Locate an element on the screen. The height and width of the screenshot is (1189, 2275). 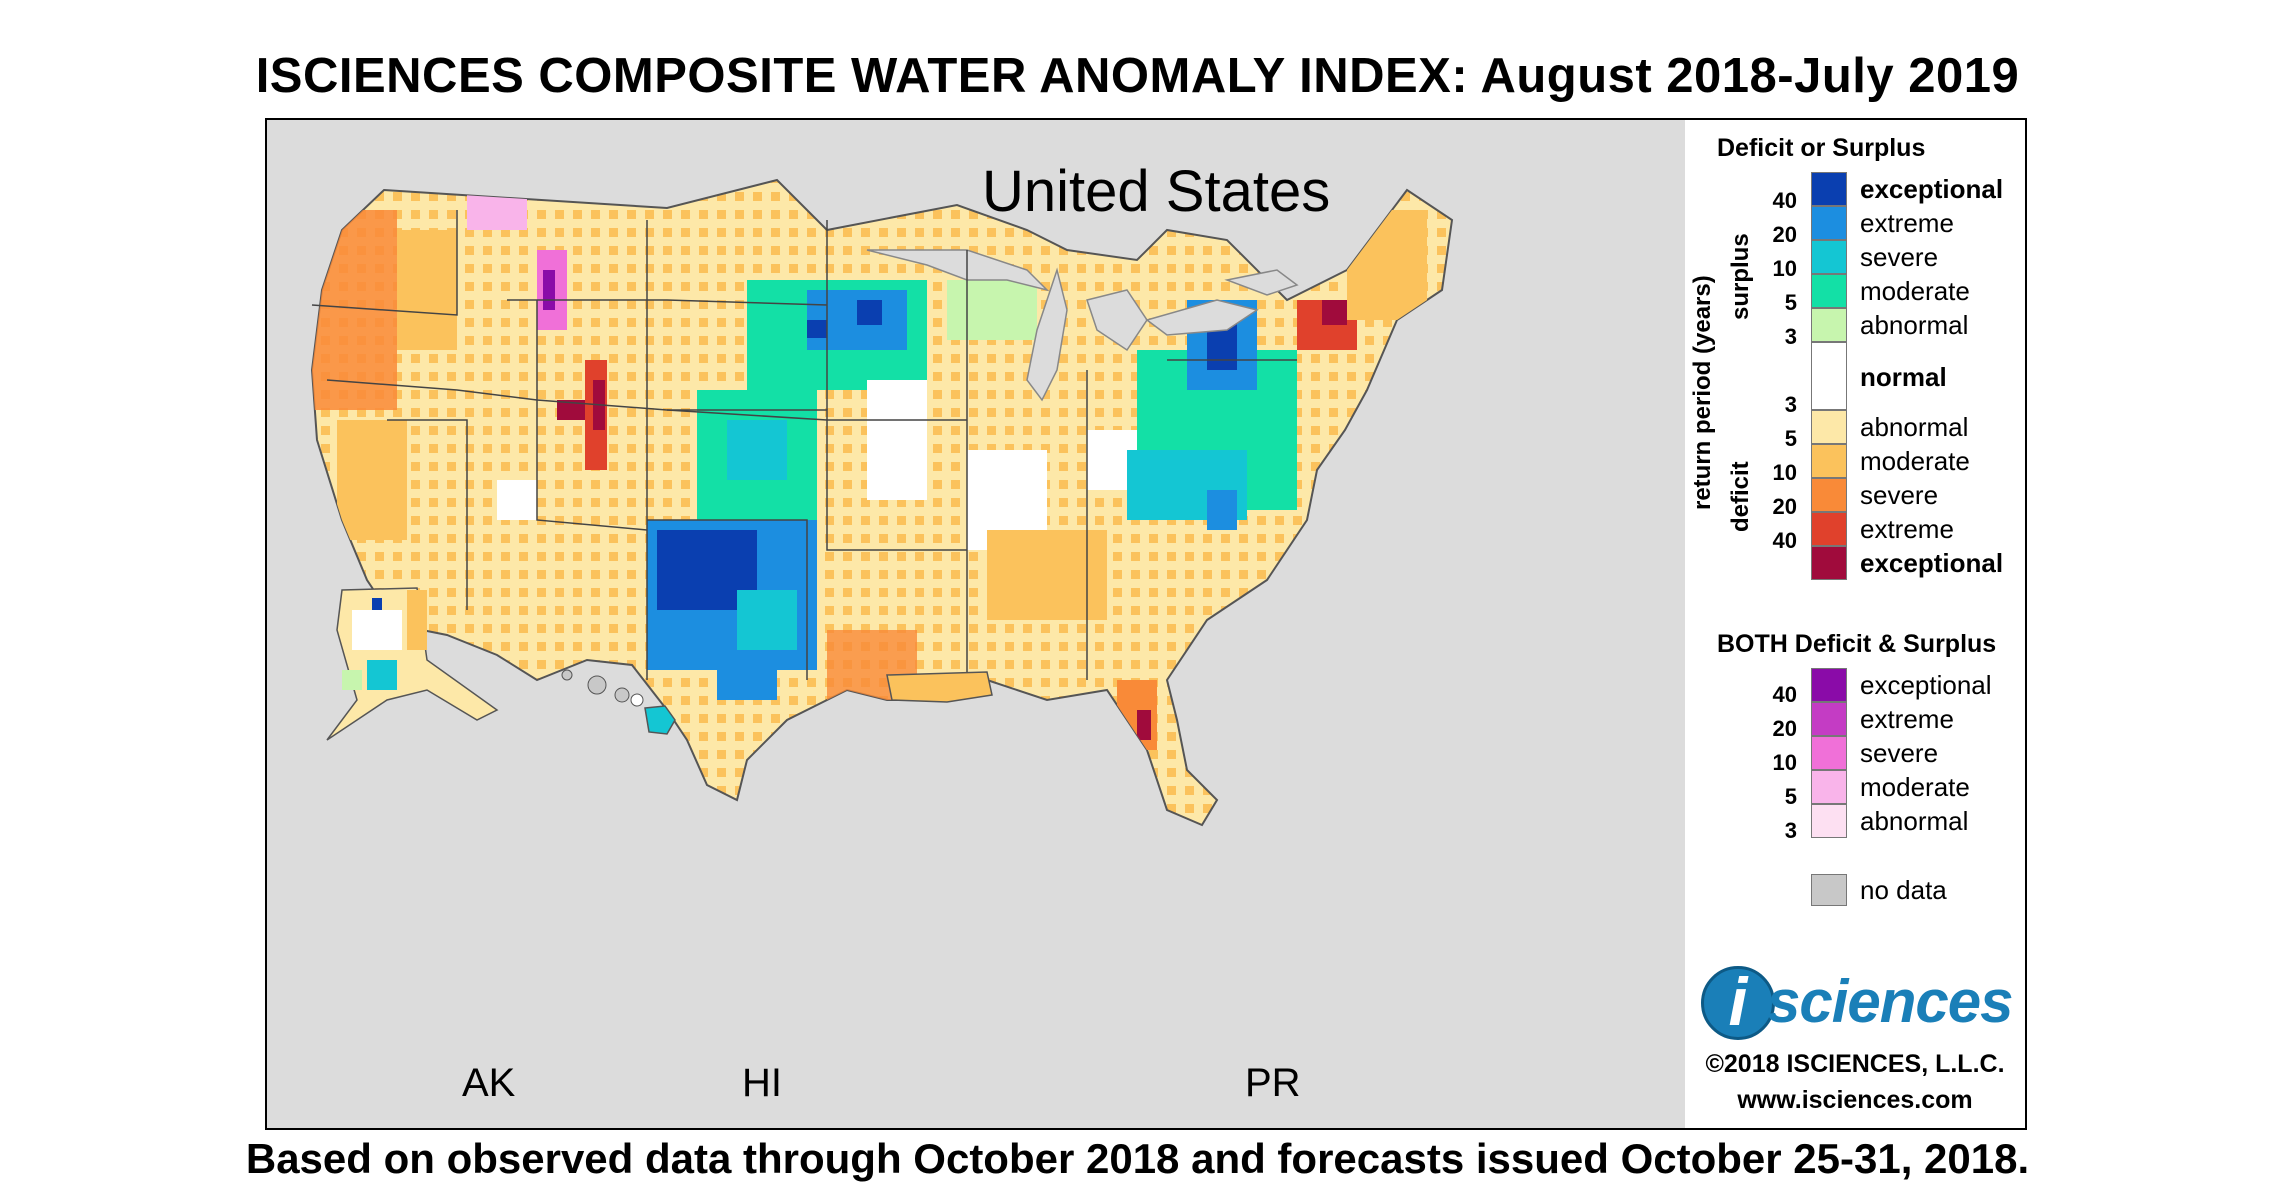
legend-label-deficit-abnormal: abnormal is located at coordinates (1914, 427).